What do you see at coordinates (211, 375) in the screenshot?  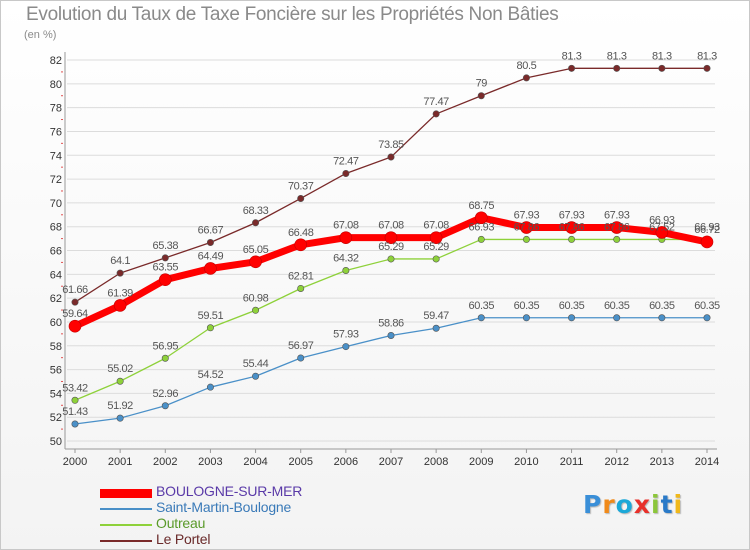 I see `data-label: 54.52` at bounding box center [211, 375].